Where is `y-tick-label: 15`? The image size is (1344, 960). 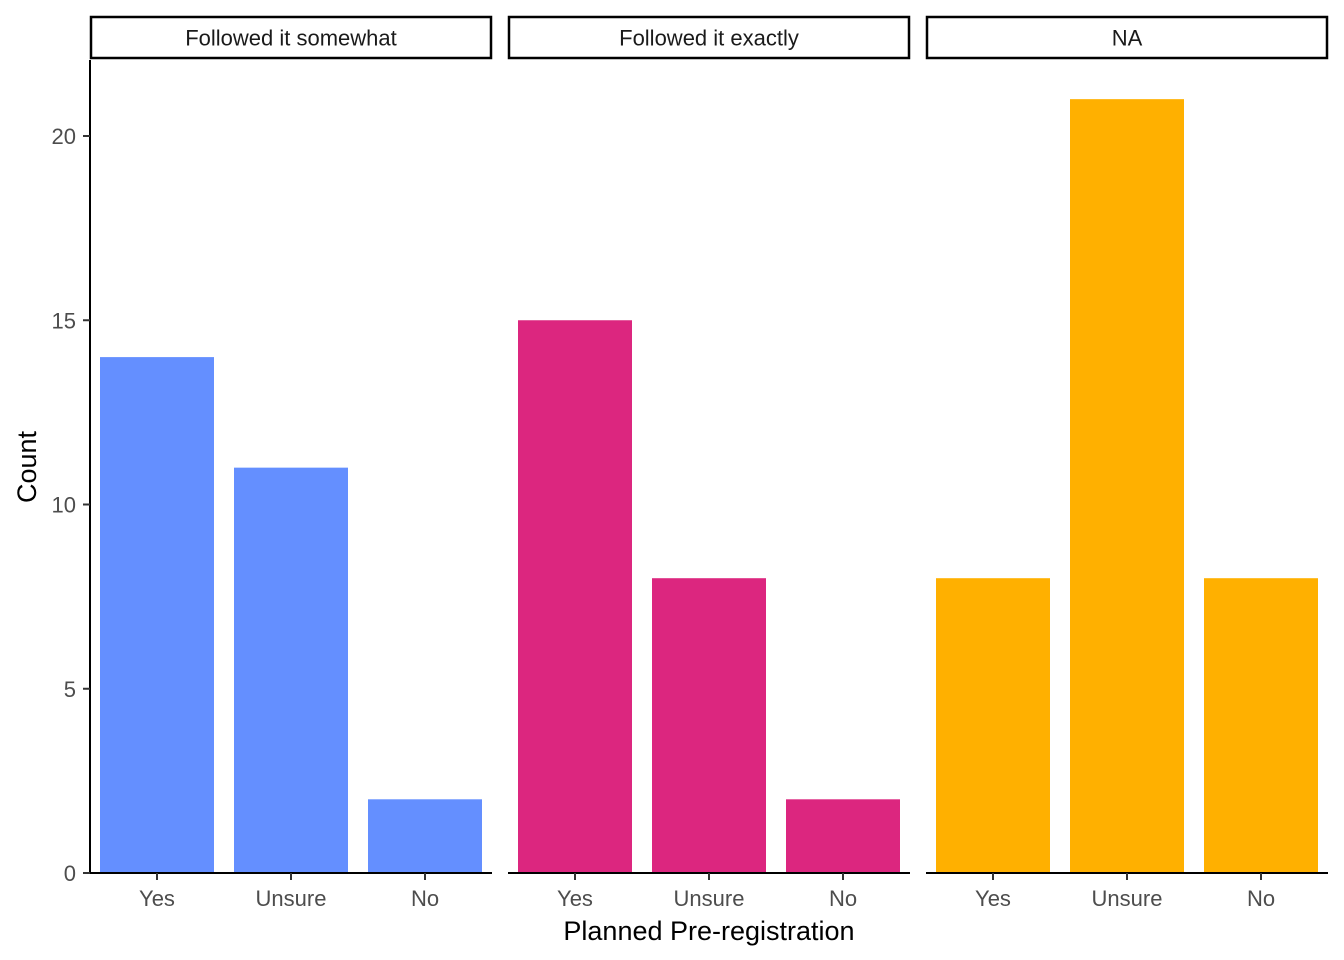 y-tick-label: 15 is located at coordinates (64, 320).